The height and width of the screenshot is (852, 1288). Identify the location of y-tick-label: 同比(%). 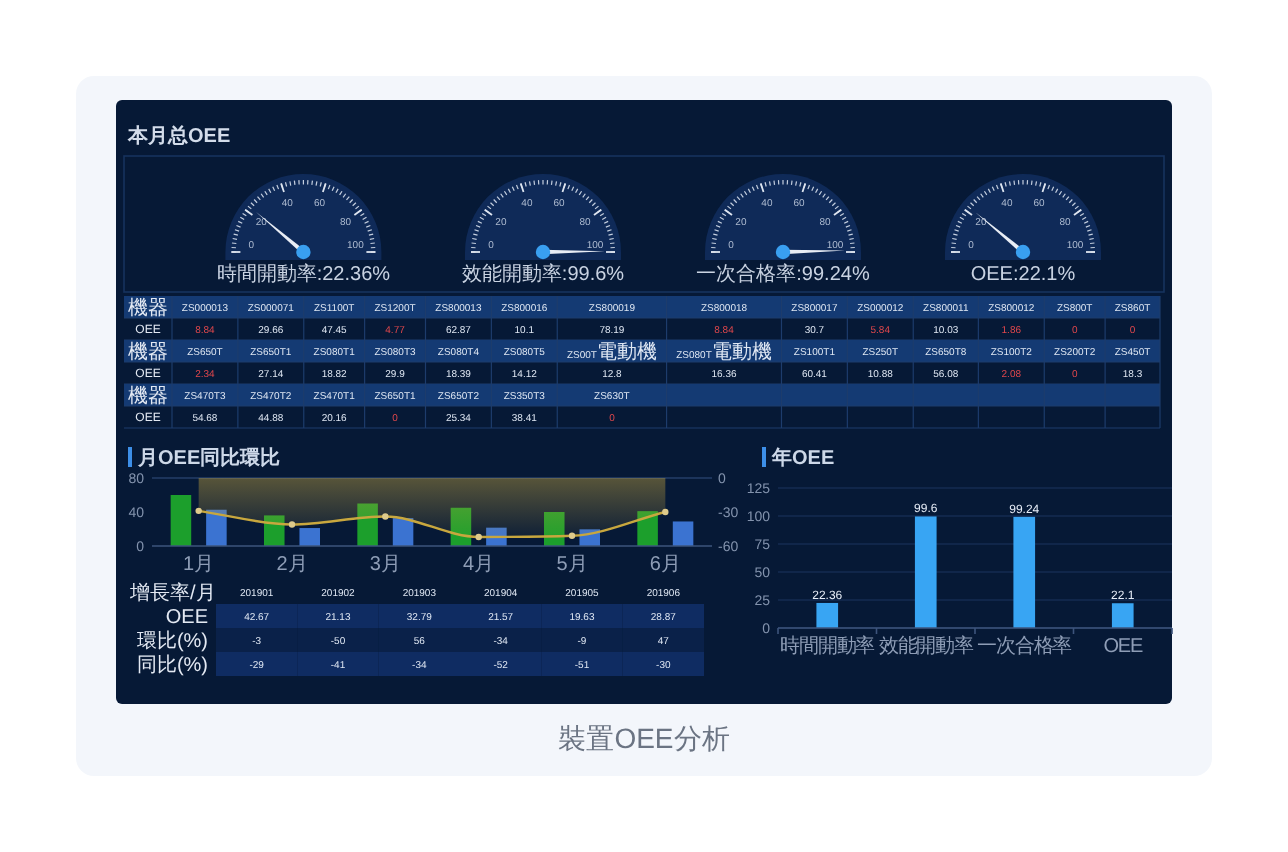
(172, 665).